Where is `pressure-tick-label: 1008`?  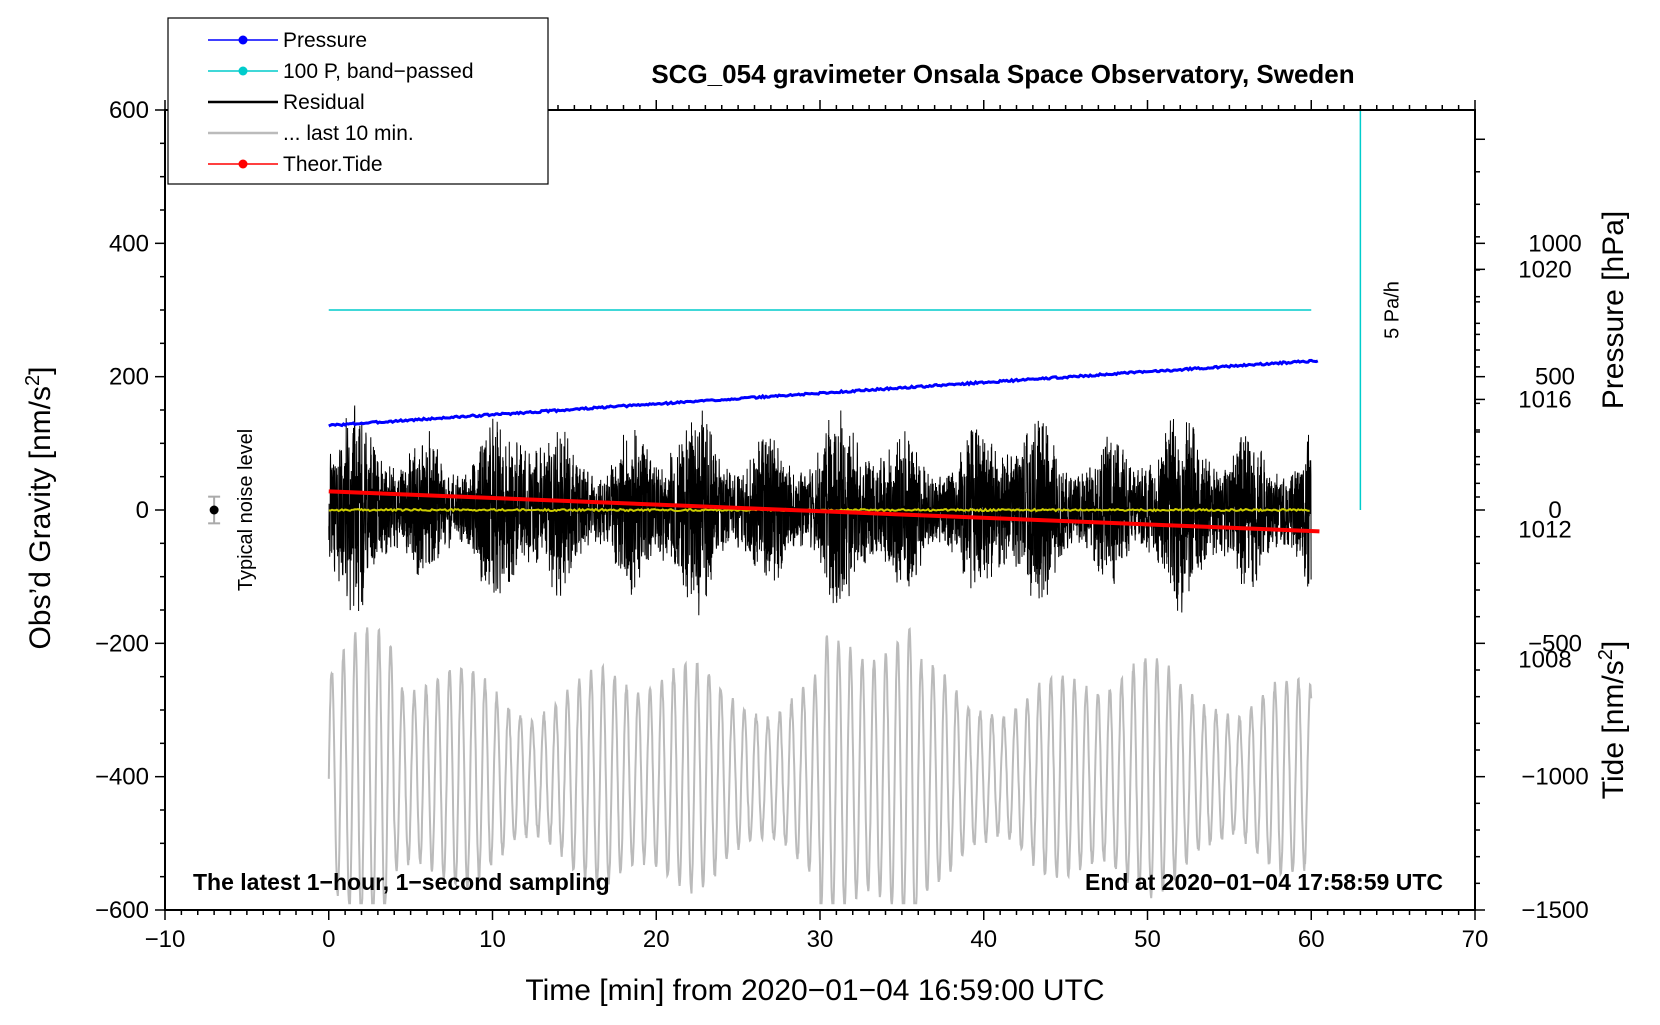 pressure-tick-label: 1008 is located at coordinates (1544, 660).